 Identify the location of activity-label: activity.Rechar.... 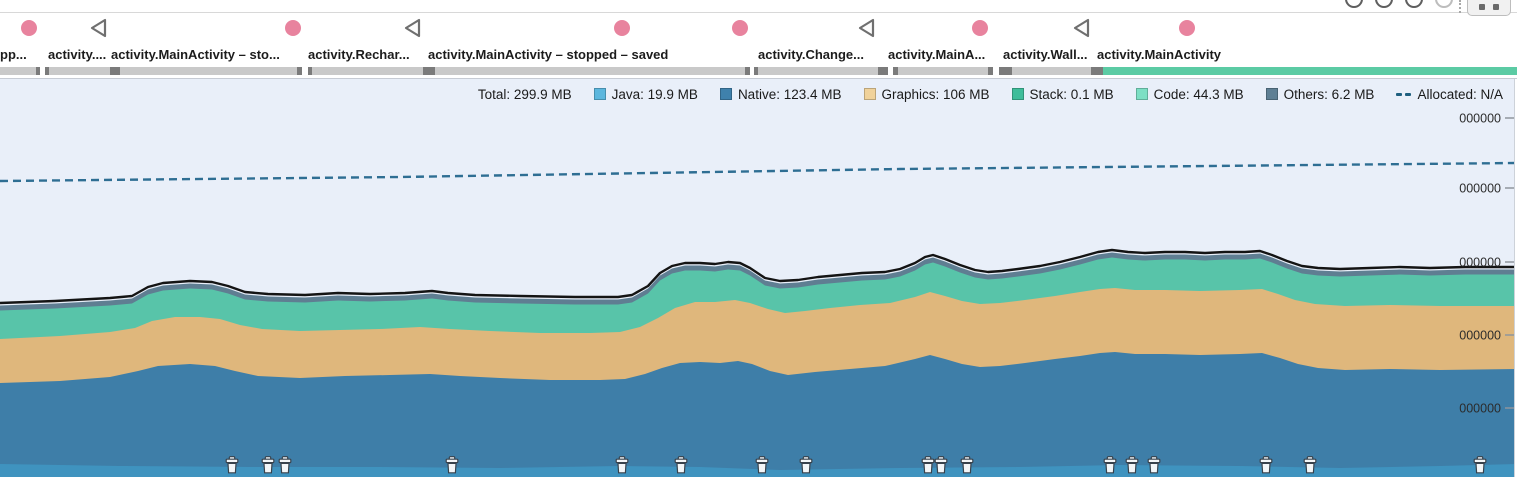
(359, 54).